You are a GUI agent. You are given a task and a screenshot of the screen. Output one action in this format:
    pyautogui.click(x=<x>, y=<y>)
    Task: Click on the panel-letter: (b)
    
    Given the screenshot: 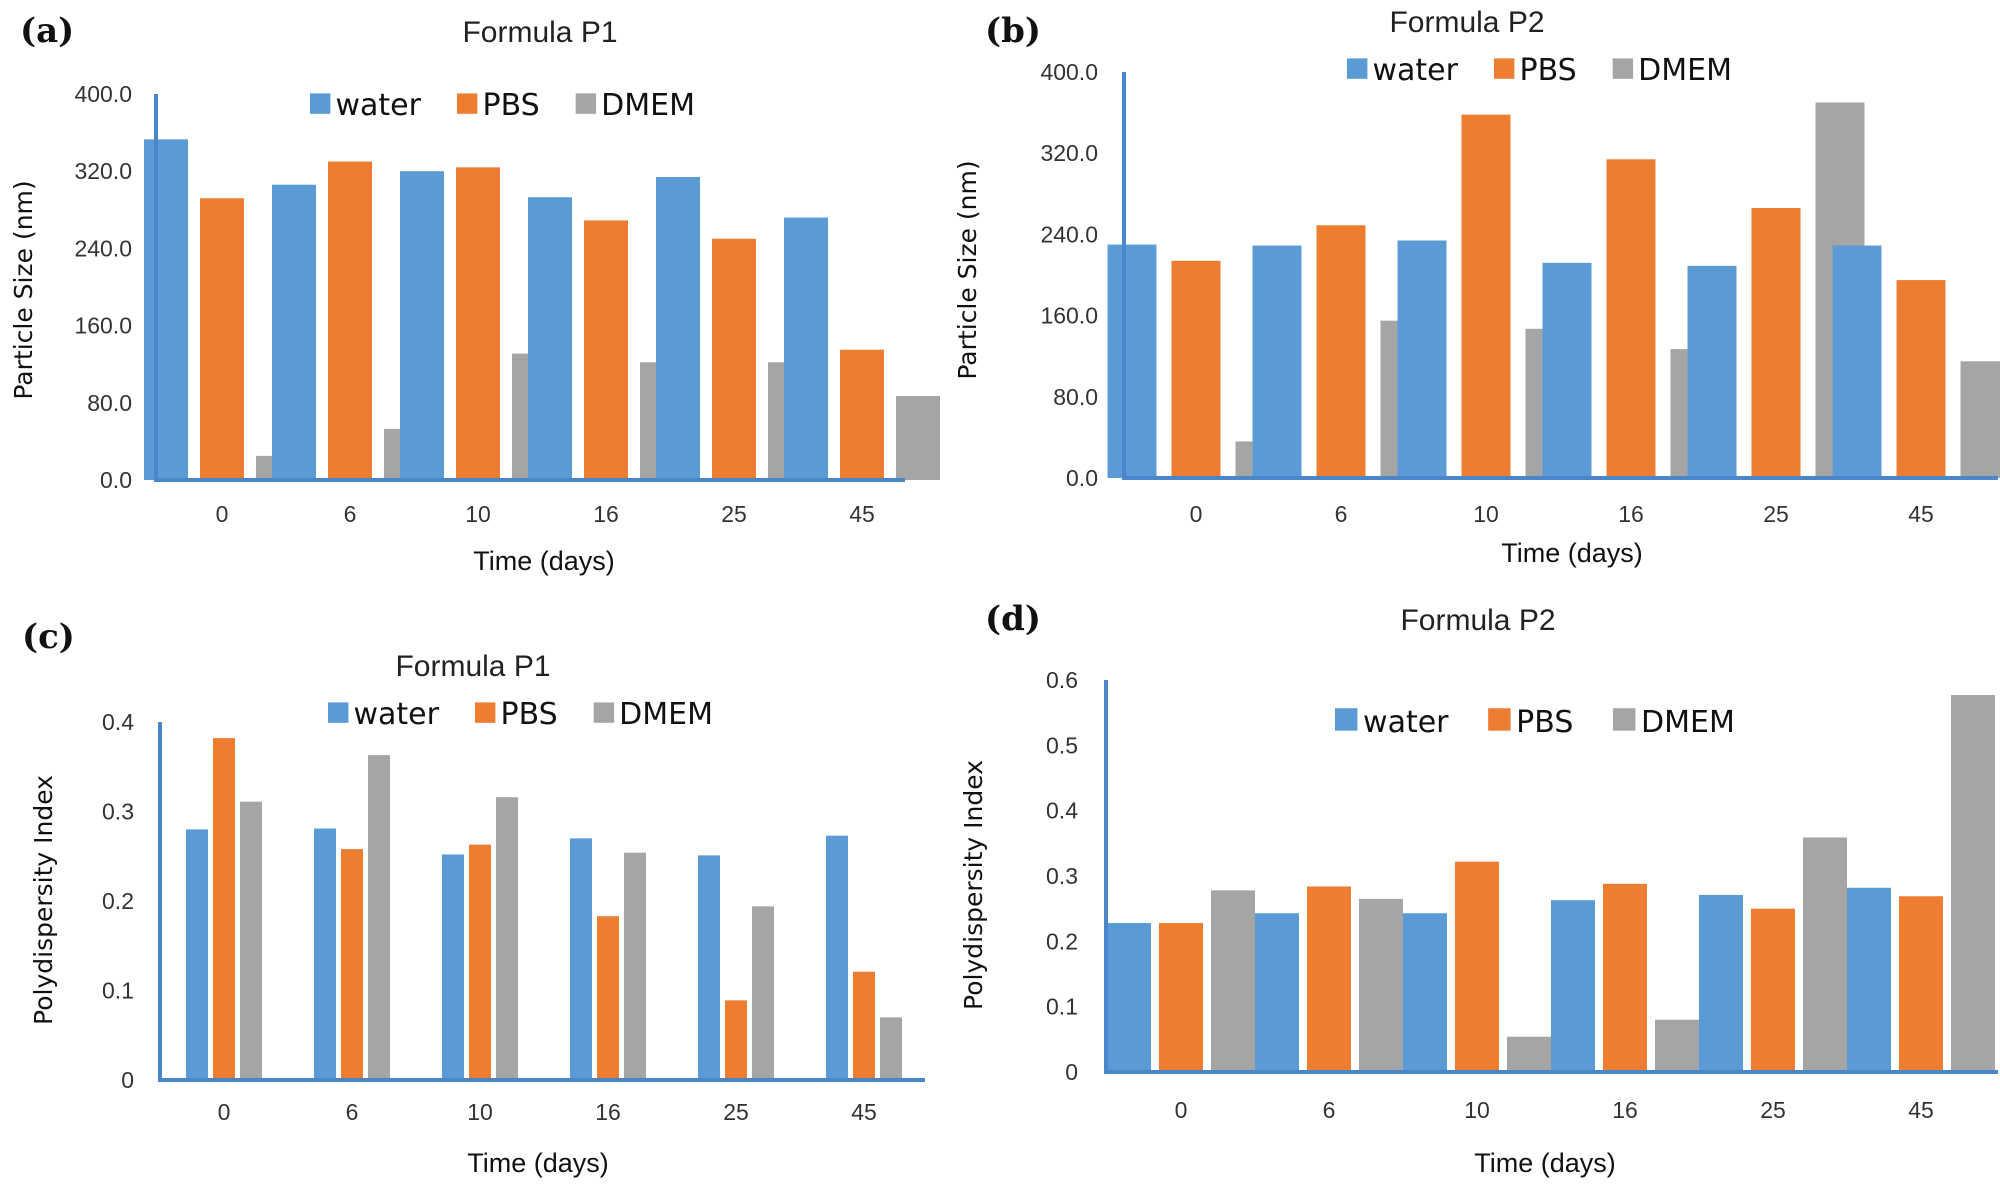 What is the action you would take?
    pyautogui.click(x=1013, y=31)
    